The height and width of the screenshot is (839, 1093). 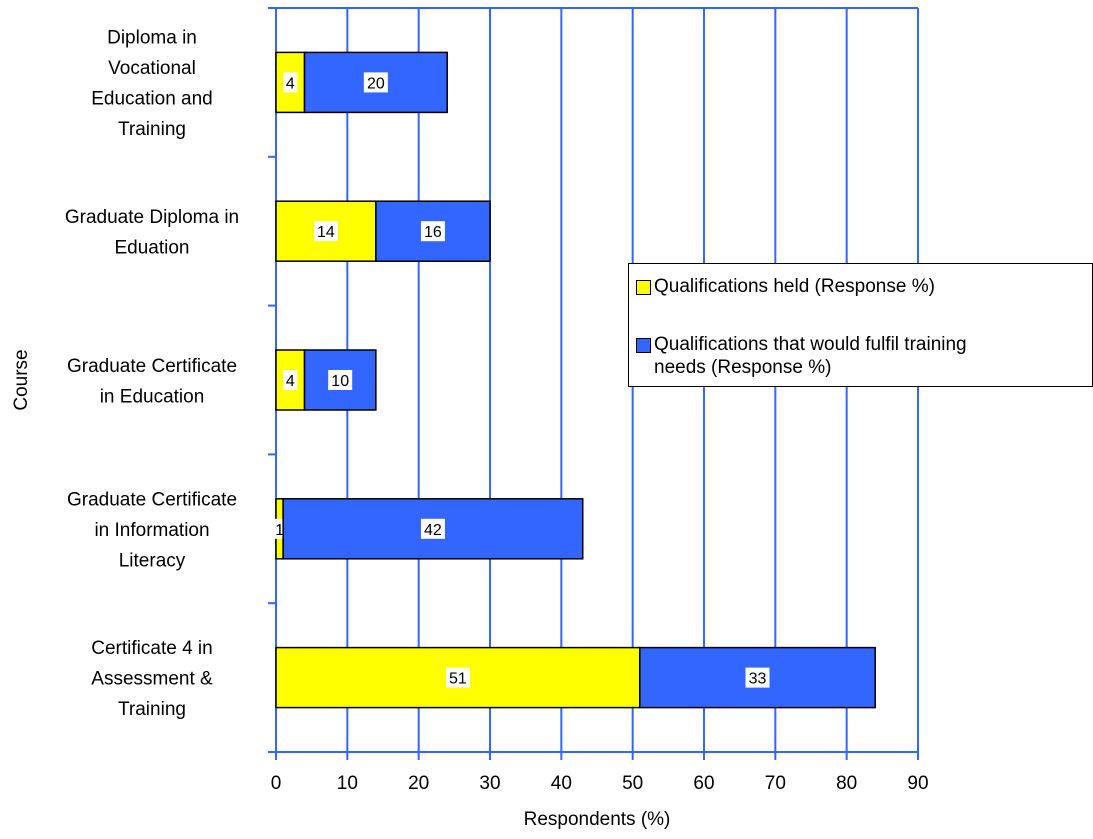 I want to click on x-tick-label: 50, so click(x=632, y=783).